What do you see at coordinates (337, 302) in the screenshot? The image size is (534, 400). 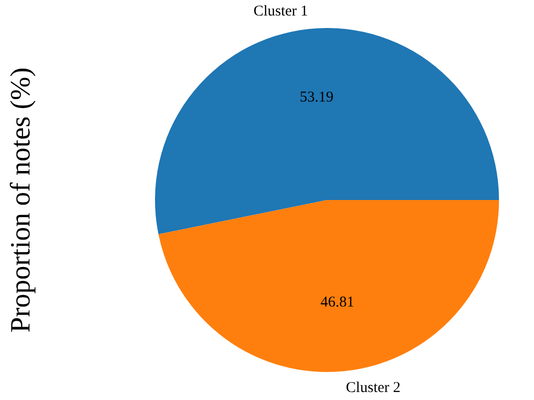 I see `data-label: 46.81` at bounding box center [337, 302].